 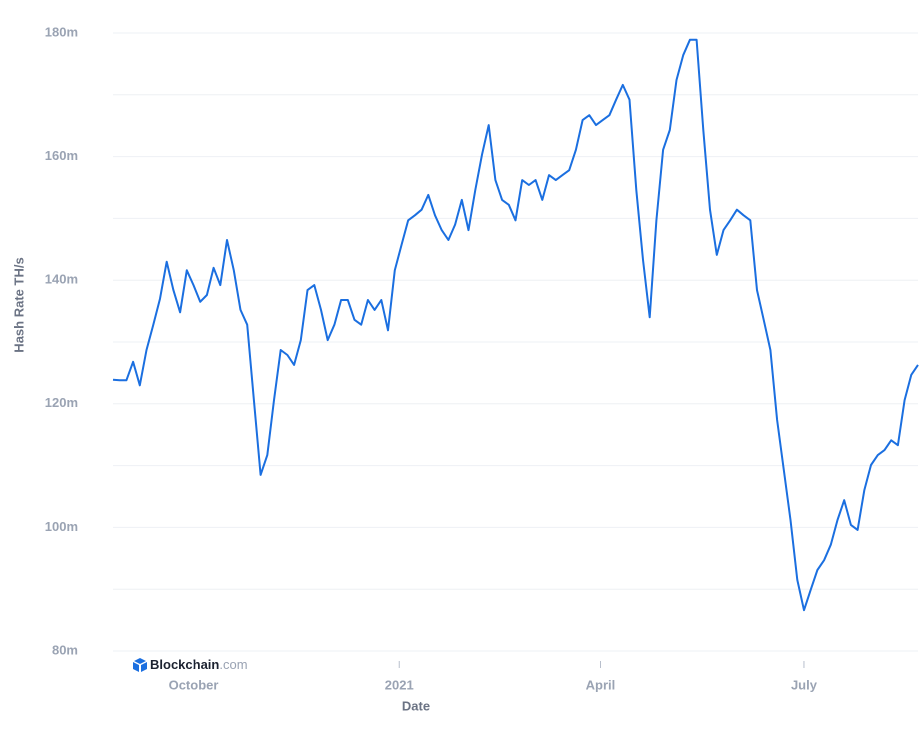 I want to click on watermark: Blockchain.com, so click(x=190, y=664).